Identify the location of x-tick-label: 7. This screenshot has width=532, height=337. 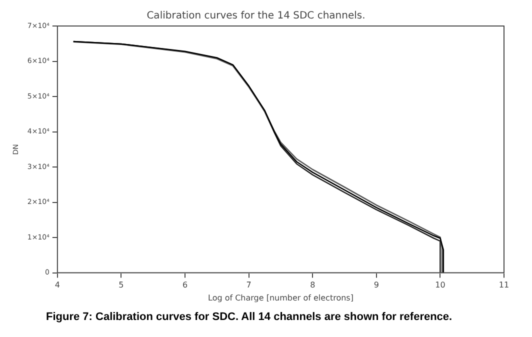
(249, 285).